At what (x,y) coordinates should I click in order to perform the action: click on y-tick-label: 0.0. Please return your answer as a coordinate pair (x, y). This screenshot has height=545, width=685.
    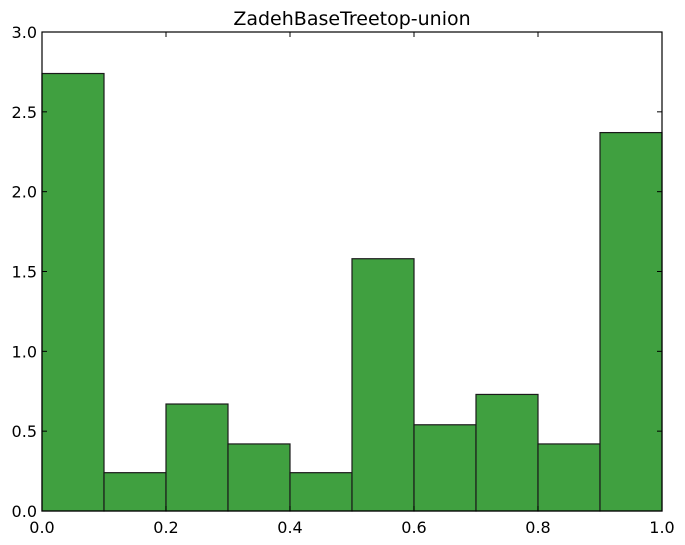
    Looking at the image, I should click on (24, 511).